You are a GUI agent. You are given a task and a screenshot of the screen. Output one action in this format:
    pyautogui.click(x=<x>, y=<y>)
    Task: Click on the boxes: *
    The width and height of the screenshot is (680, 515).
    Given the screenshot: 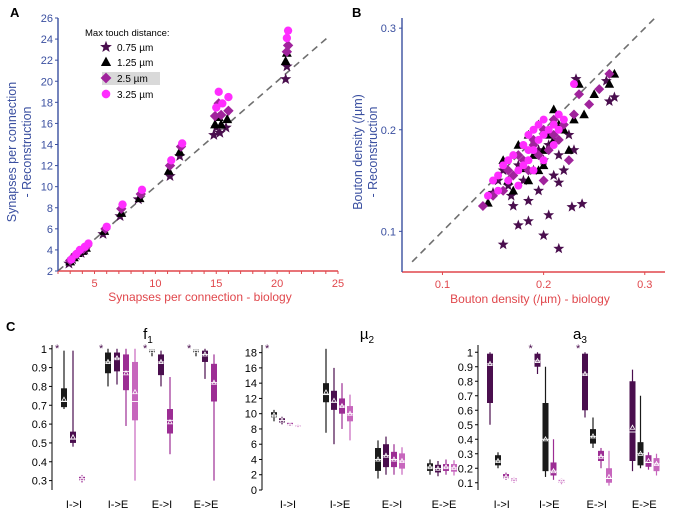 What is the action you would take?
    pyautogui.click(x=361, y=411)
    